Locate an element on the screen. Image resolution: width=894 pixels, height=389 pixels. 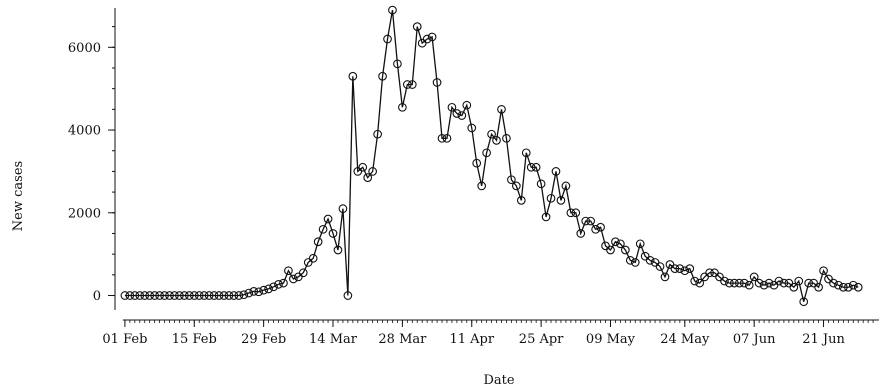
x-tick-label: 01 Feb is located at coordinates (124, 339).